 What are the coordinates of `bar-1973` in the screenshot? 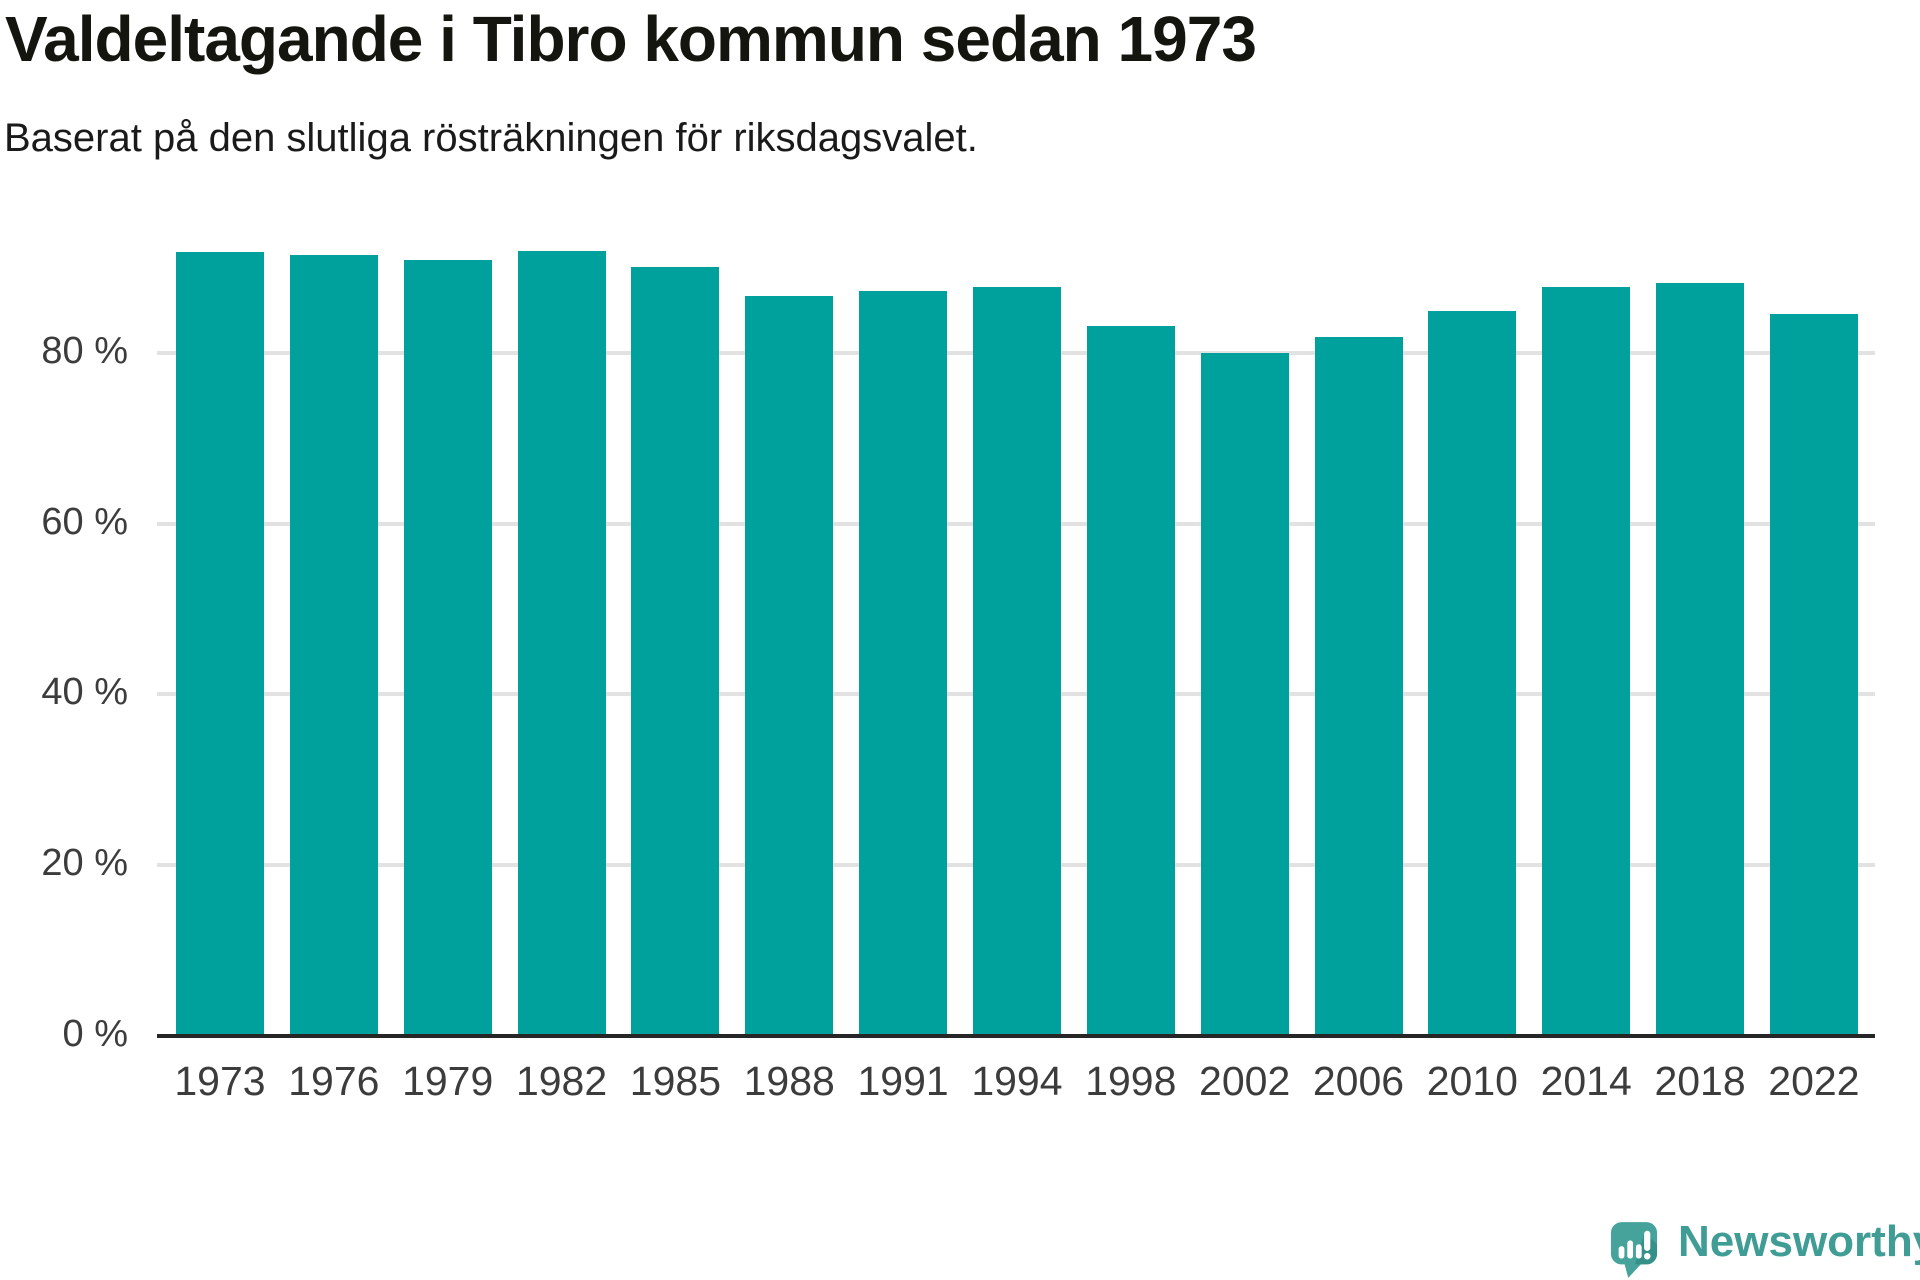 It's located at (220, 644).